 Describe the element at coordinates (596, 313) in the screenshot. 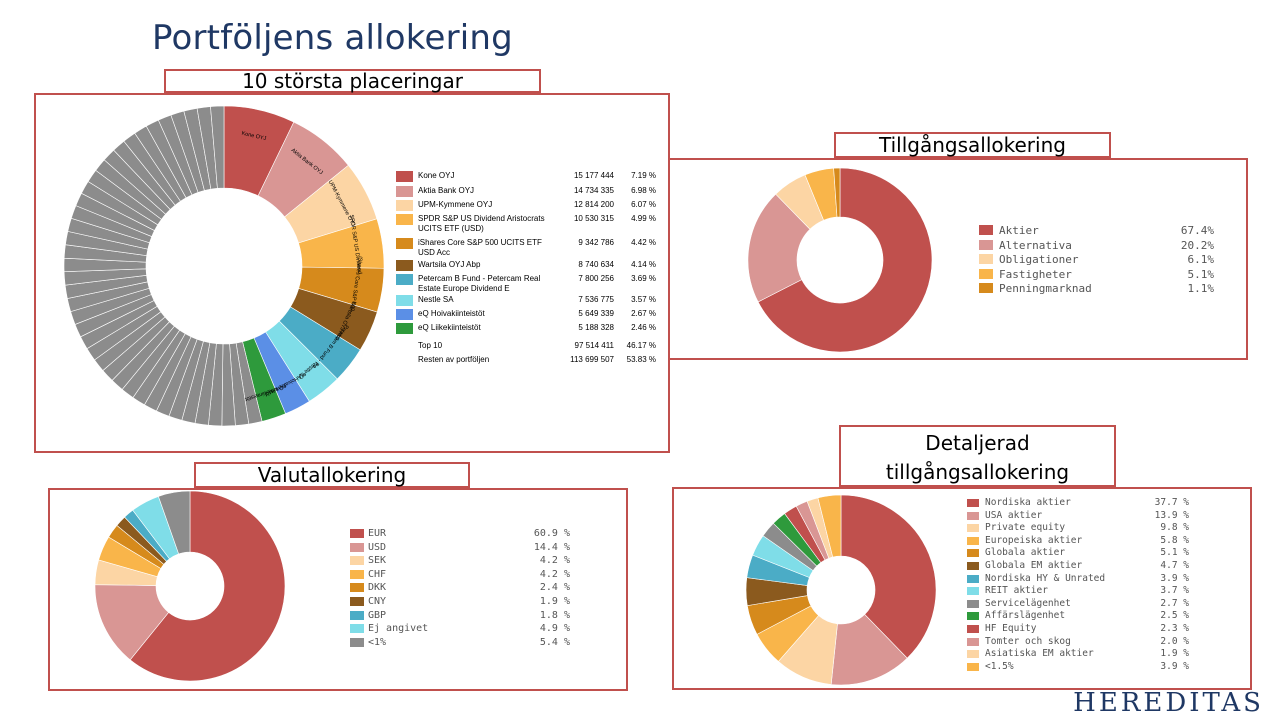

I see `top10-legend-amount: 5 649 339` at that location.